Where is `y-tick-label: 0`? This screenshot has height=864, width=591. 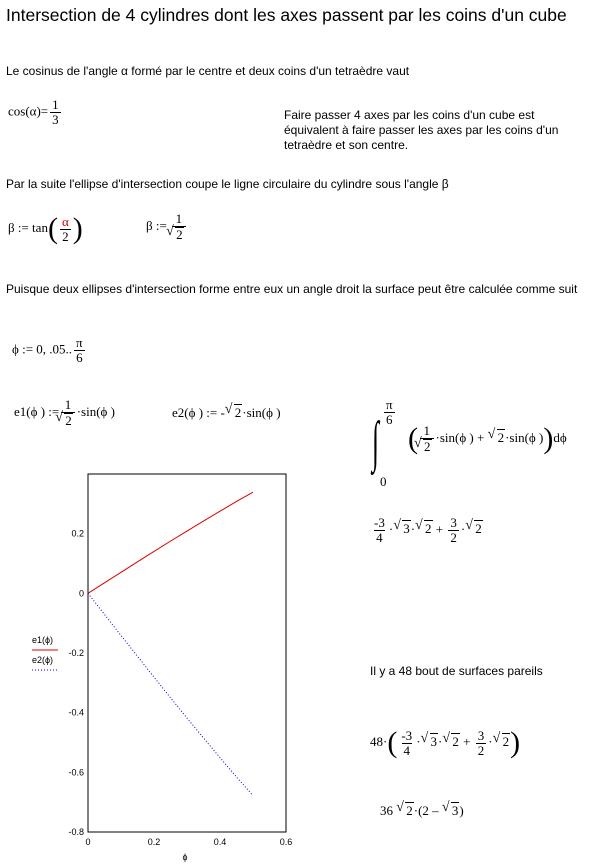 y-tick-label: 0 is located at coordinates (81, 593).